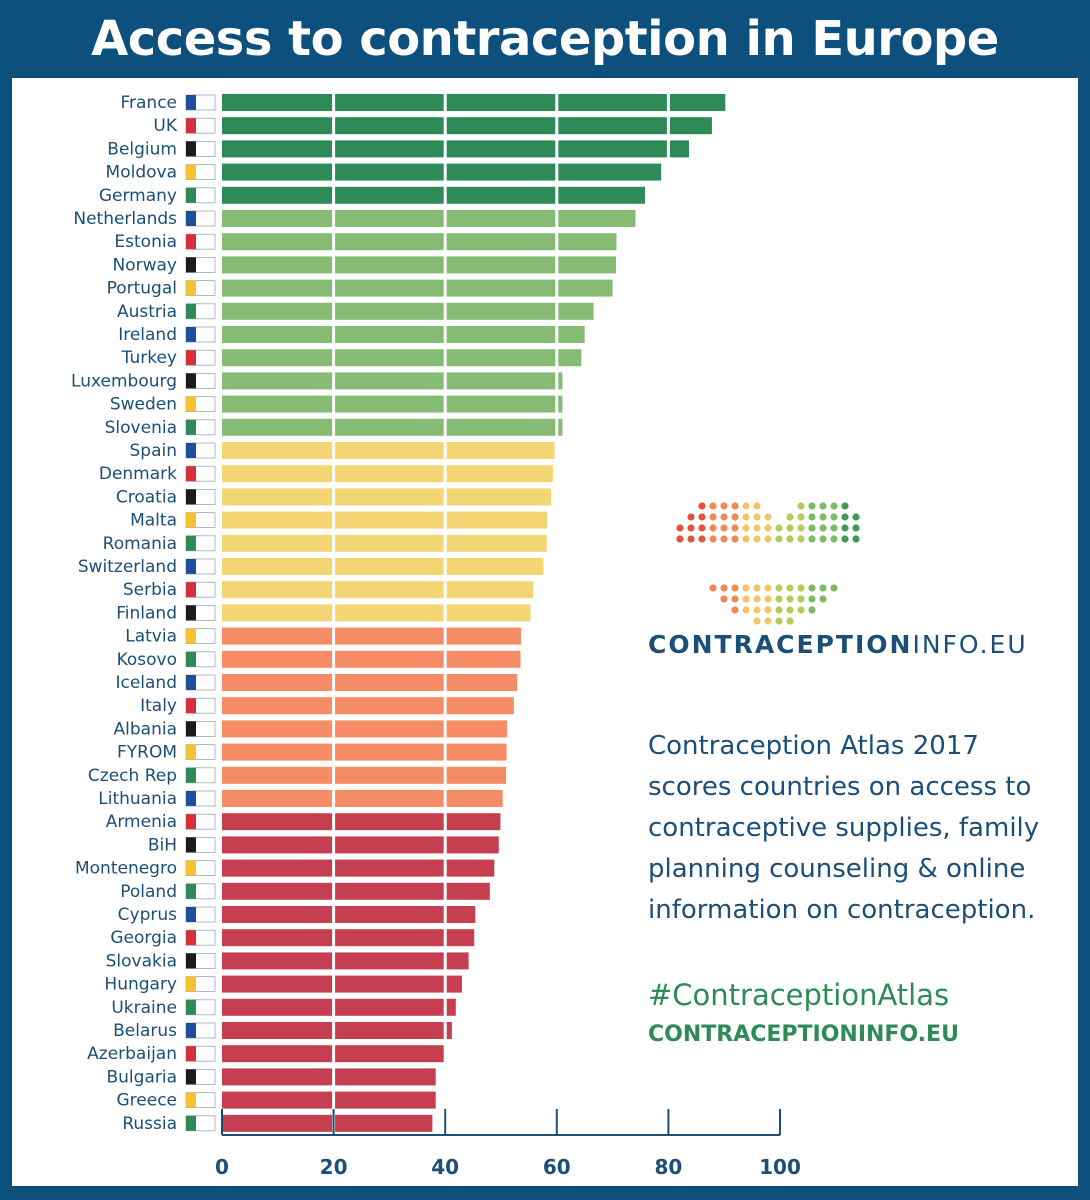 This screenshot has height=1200, width=1090. Describe the element at coordinates (392, 381) in the screenshot. I see `bar-luxembourg` at that location.